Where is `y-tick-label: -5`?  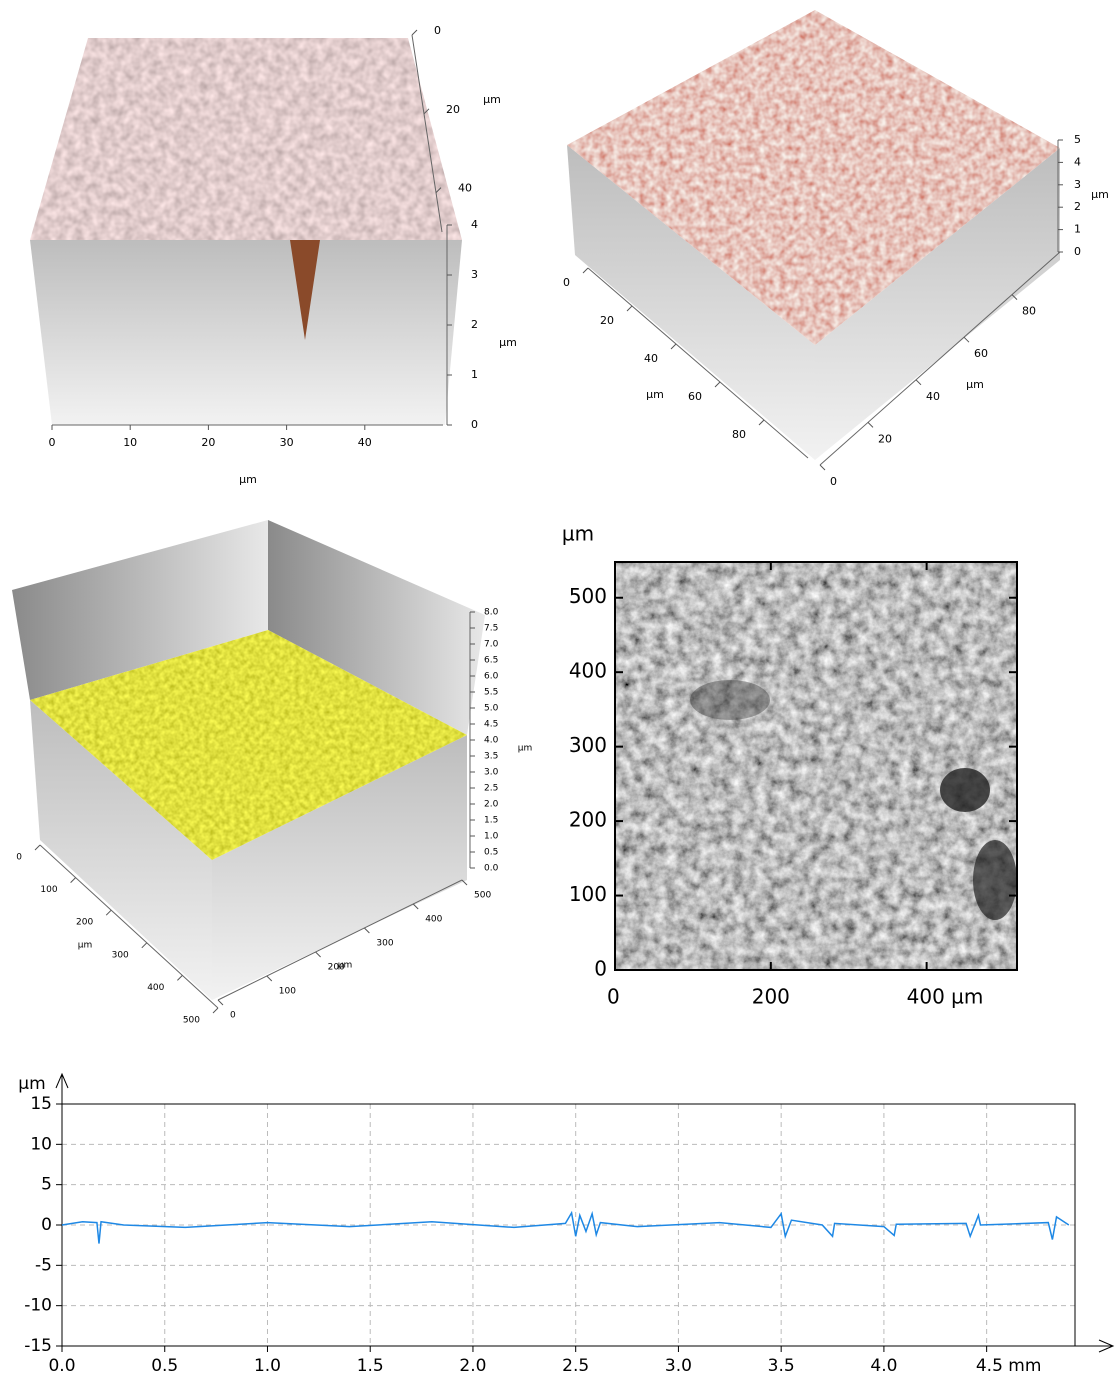 y-tick-label: -5 is located at coordinates (43, 1265).